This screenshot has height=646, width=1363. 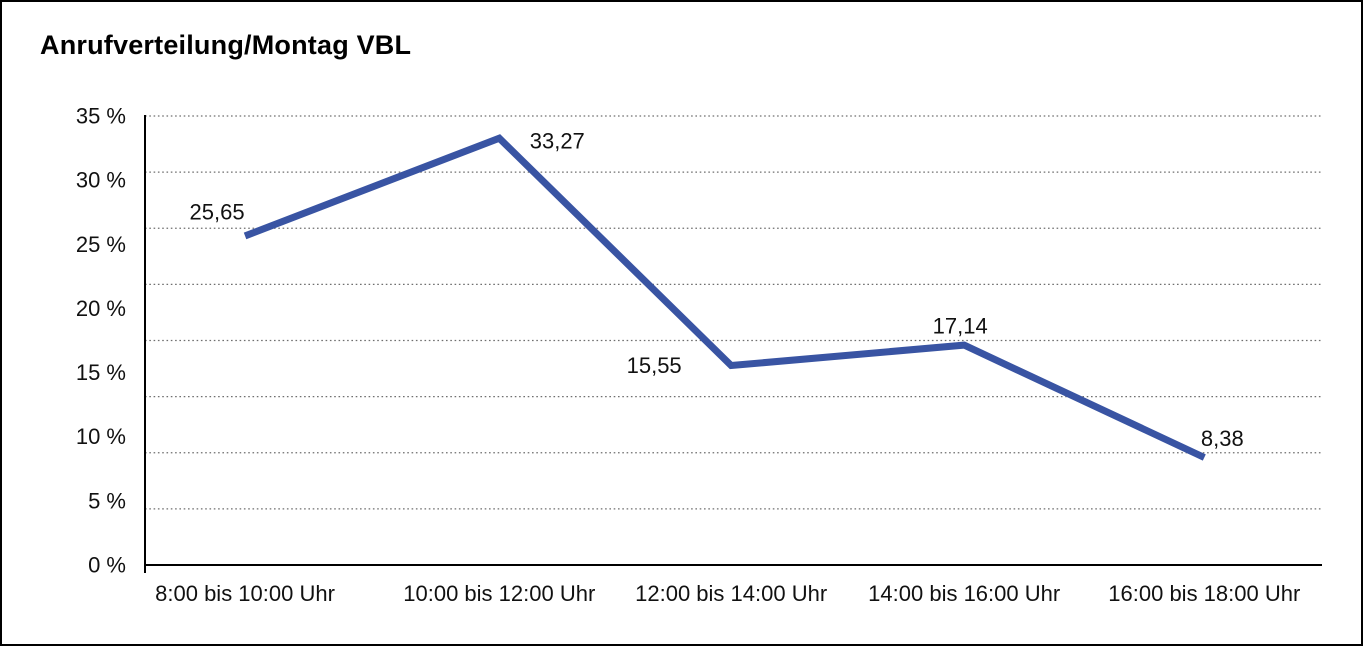 I want to click on y-axis-tick-label: 10 %, so click(x=101, y=436).